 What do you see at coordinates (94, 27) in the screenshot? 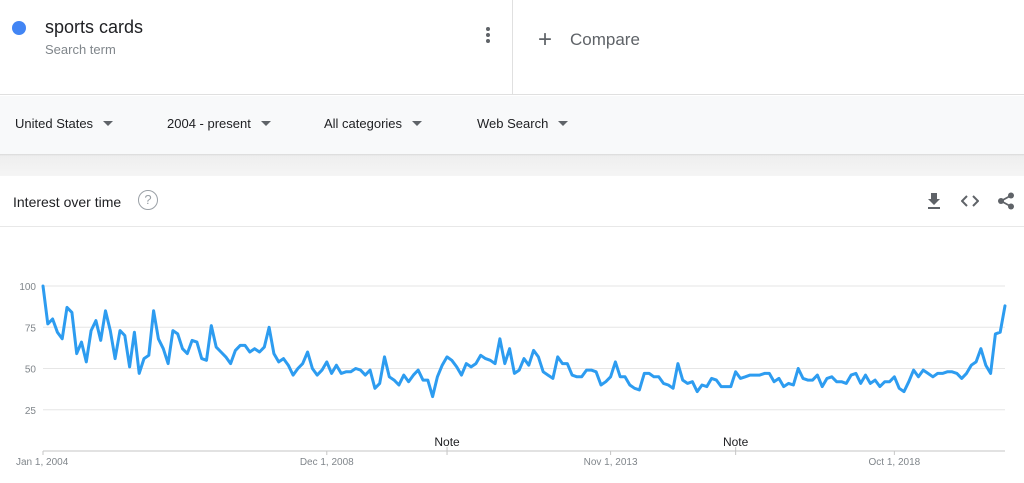
I see `term-name: sports cards` at bounding box center [94, 27].